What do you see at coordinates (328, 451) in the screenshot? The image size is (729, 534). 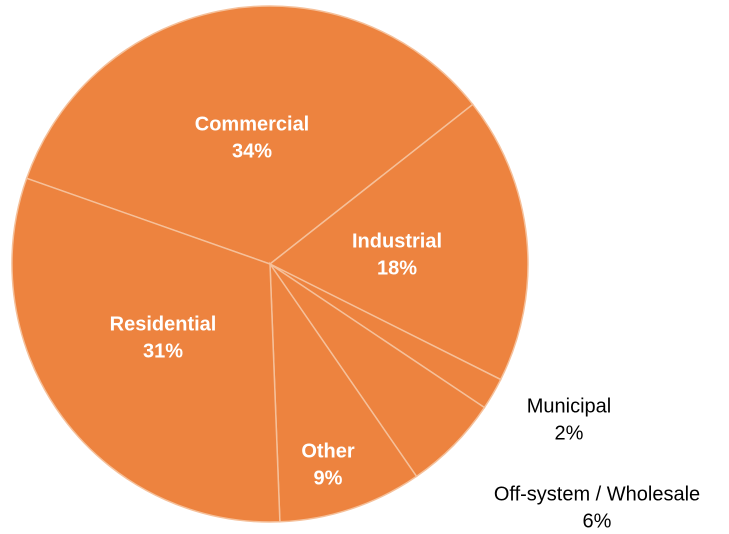 I see `slice-label: Other` at bounding box center [328, 451].